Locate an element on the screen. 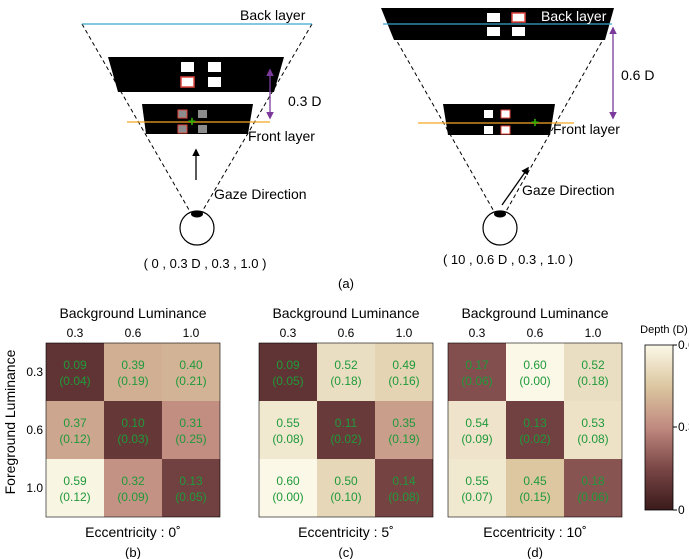 This screenshot has width=689, height=559. cell-sd-label: (0.21) is located at coordinates (190, 381).